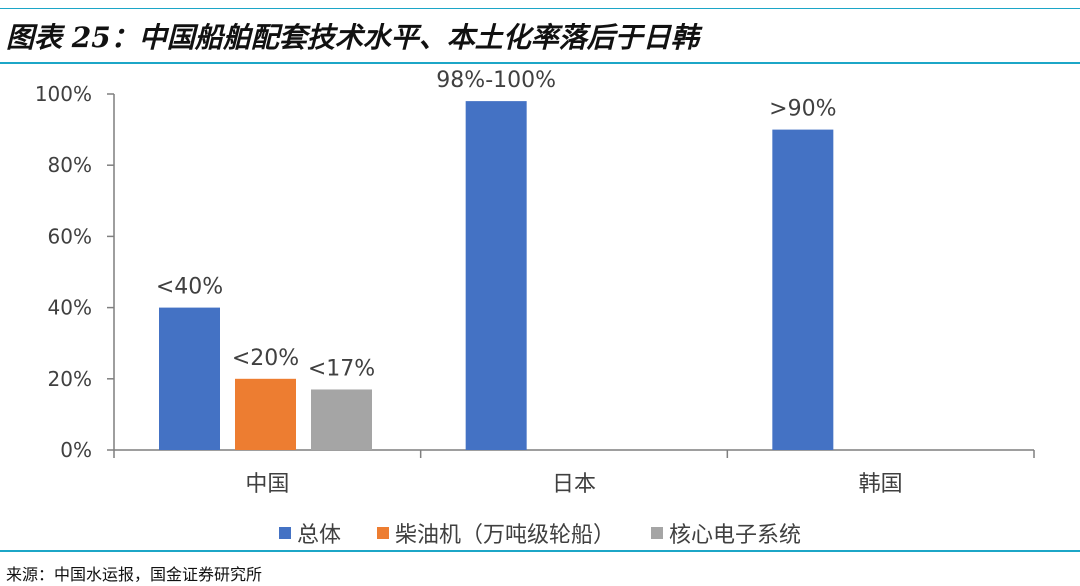 The height and width of the screenshot is (586, 1080). What do you see at coordinates (352, 37) in the screenshot?
I see `figure-title: 图表 25：中国船舶配套技术水平、本土化率落后于日韩` at bounding box center [352, 37].